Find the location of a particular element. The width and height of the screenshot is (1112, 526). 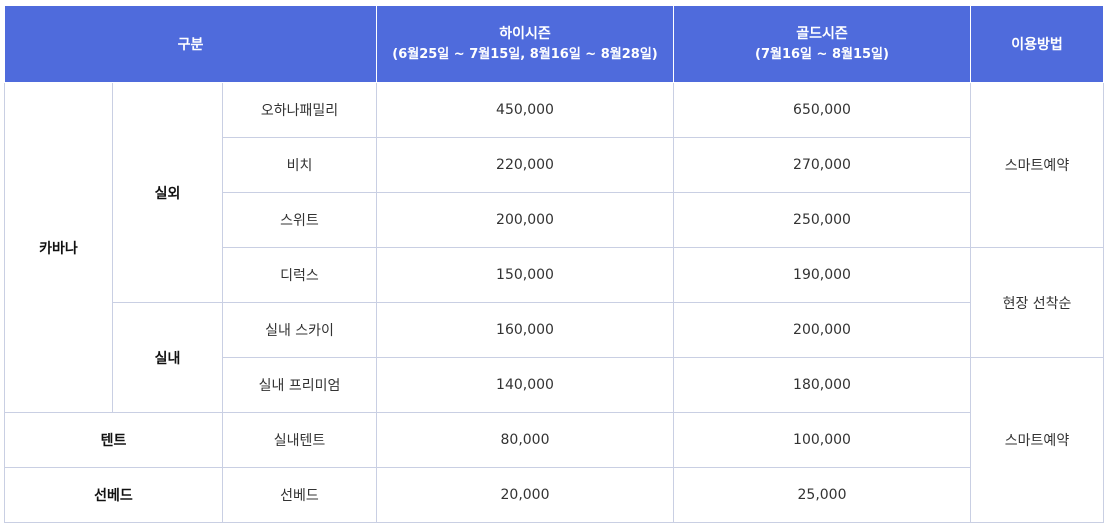

usage-onsite-first-come: 현장 선착순 is located at coordinates (1037, 302).